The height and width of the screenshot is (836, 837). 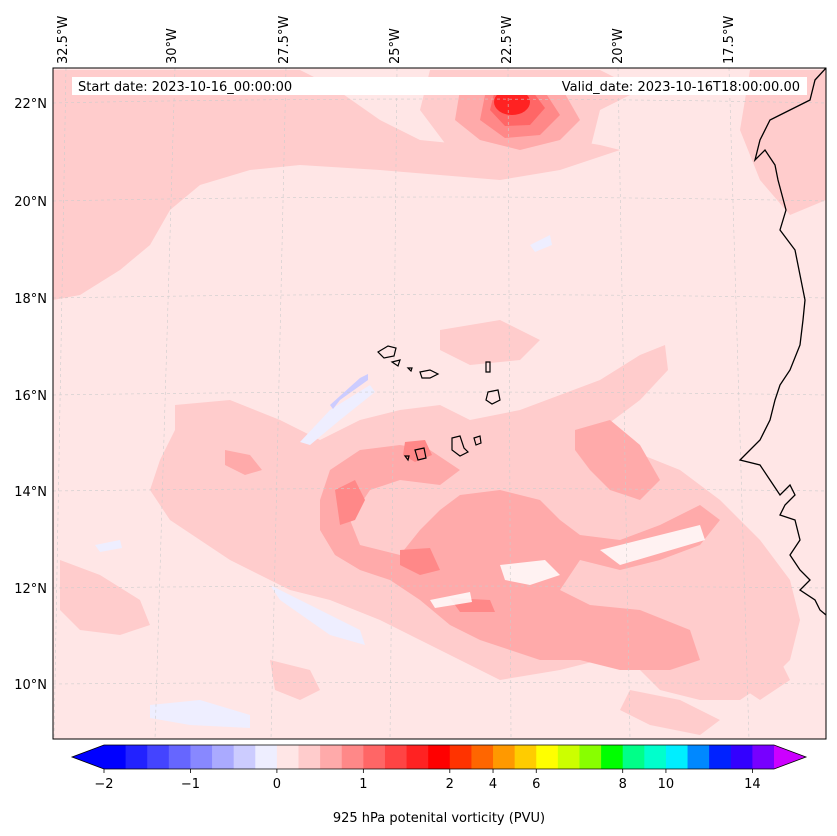 What do you see at coordinates (185, 87) in the screenshot?
I see `start-date-text: Start date: 2023-10-16_00:00:00` at bounding box center [185, 87].